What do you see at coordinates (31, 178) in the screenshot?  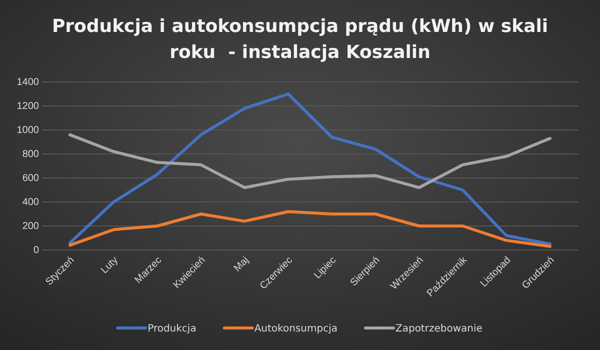 I see `y-tick-label: 600` at bounding box center [31, 178].